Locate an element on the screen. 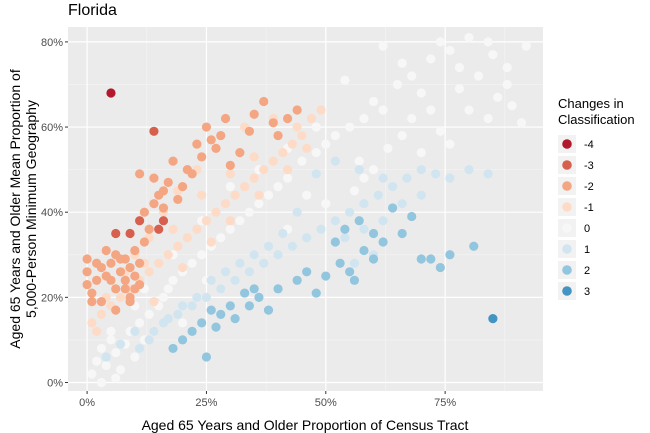  legend-title-line-1: Changes in is located at coordinates (591, 103).